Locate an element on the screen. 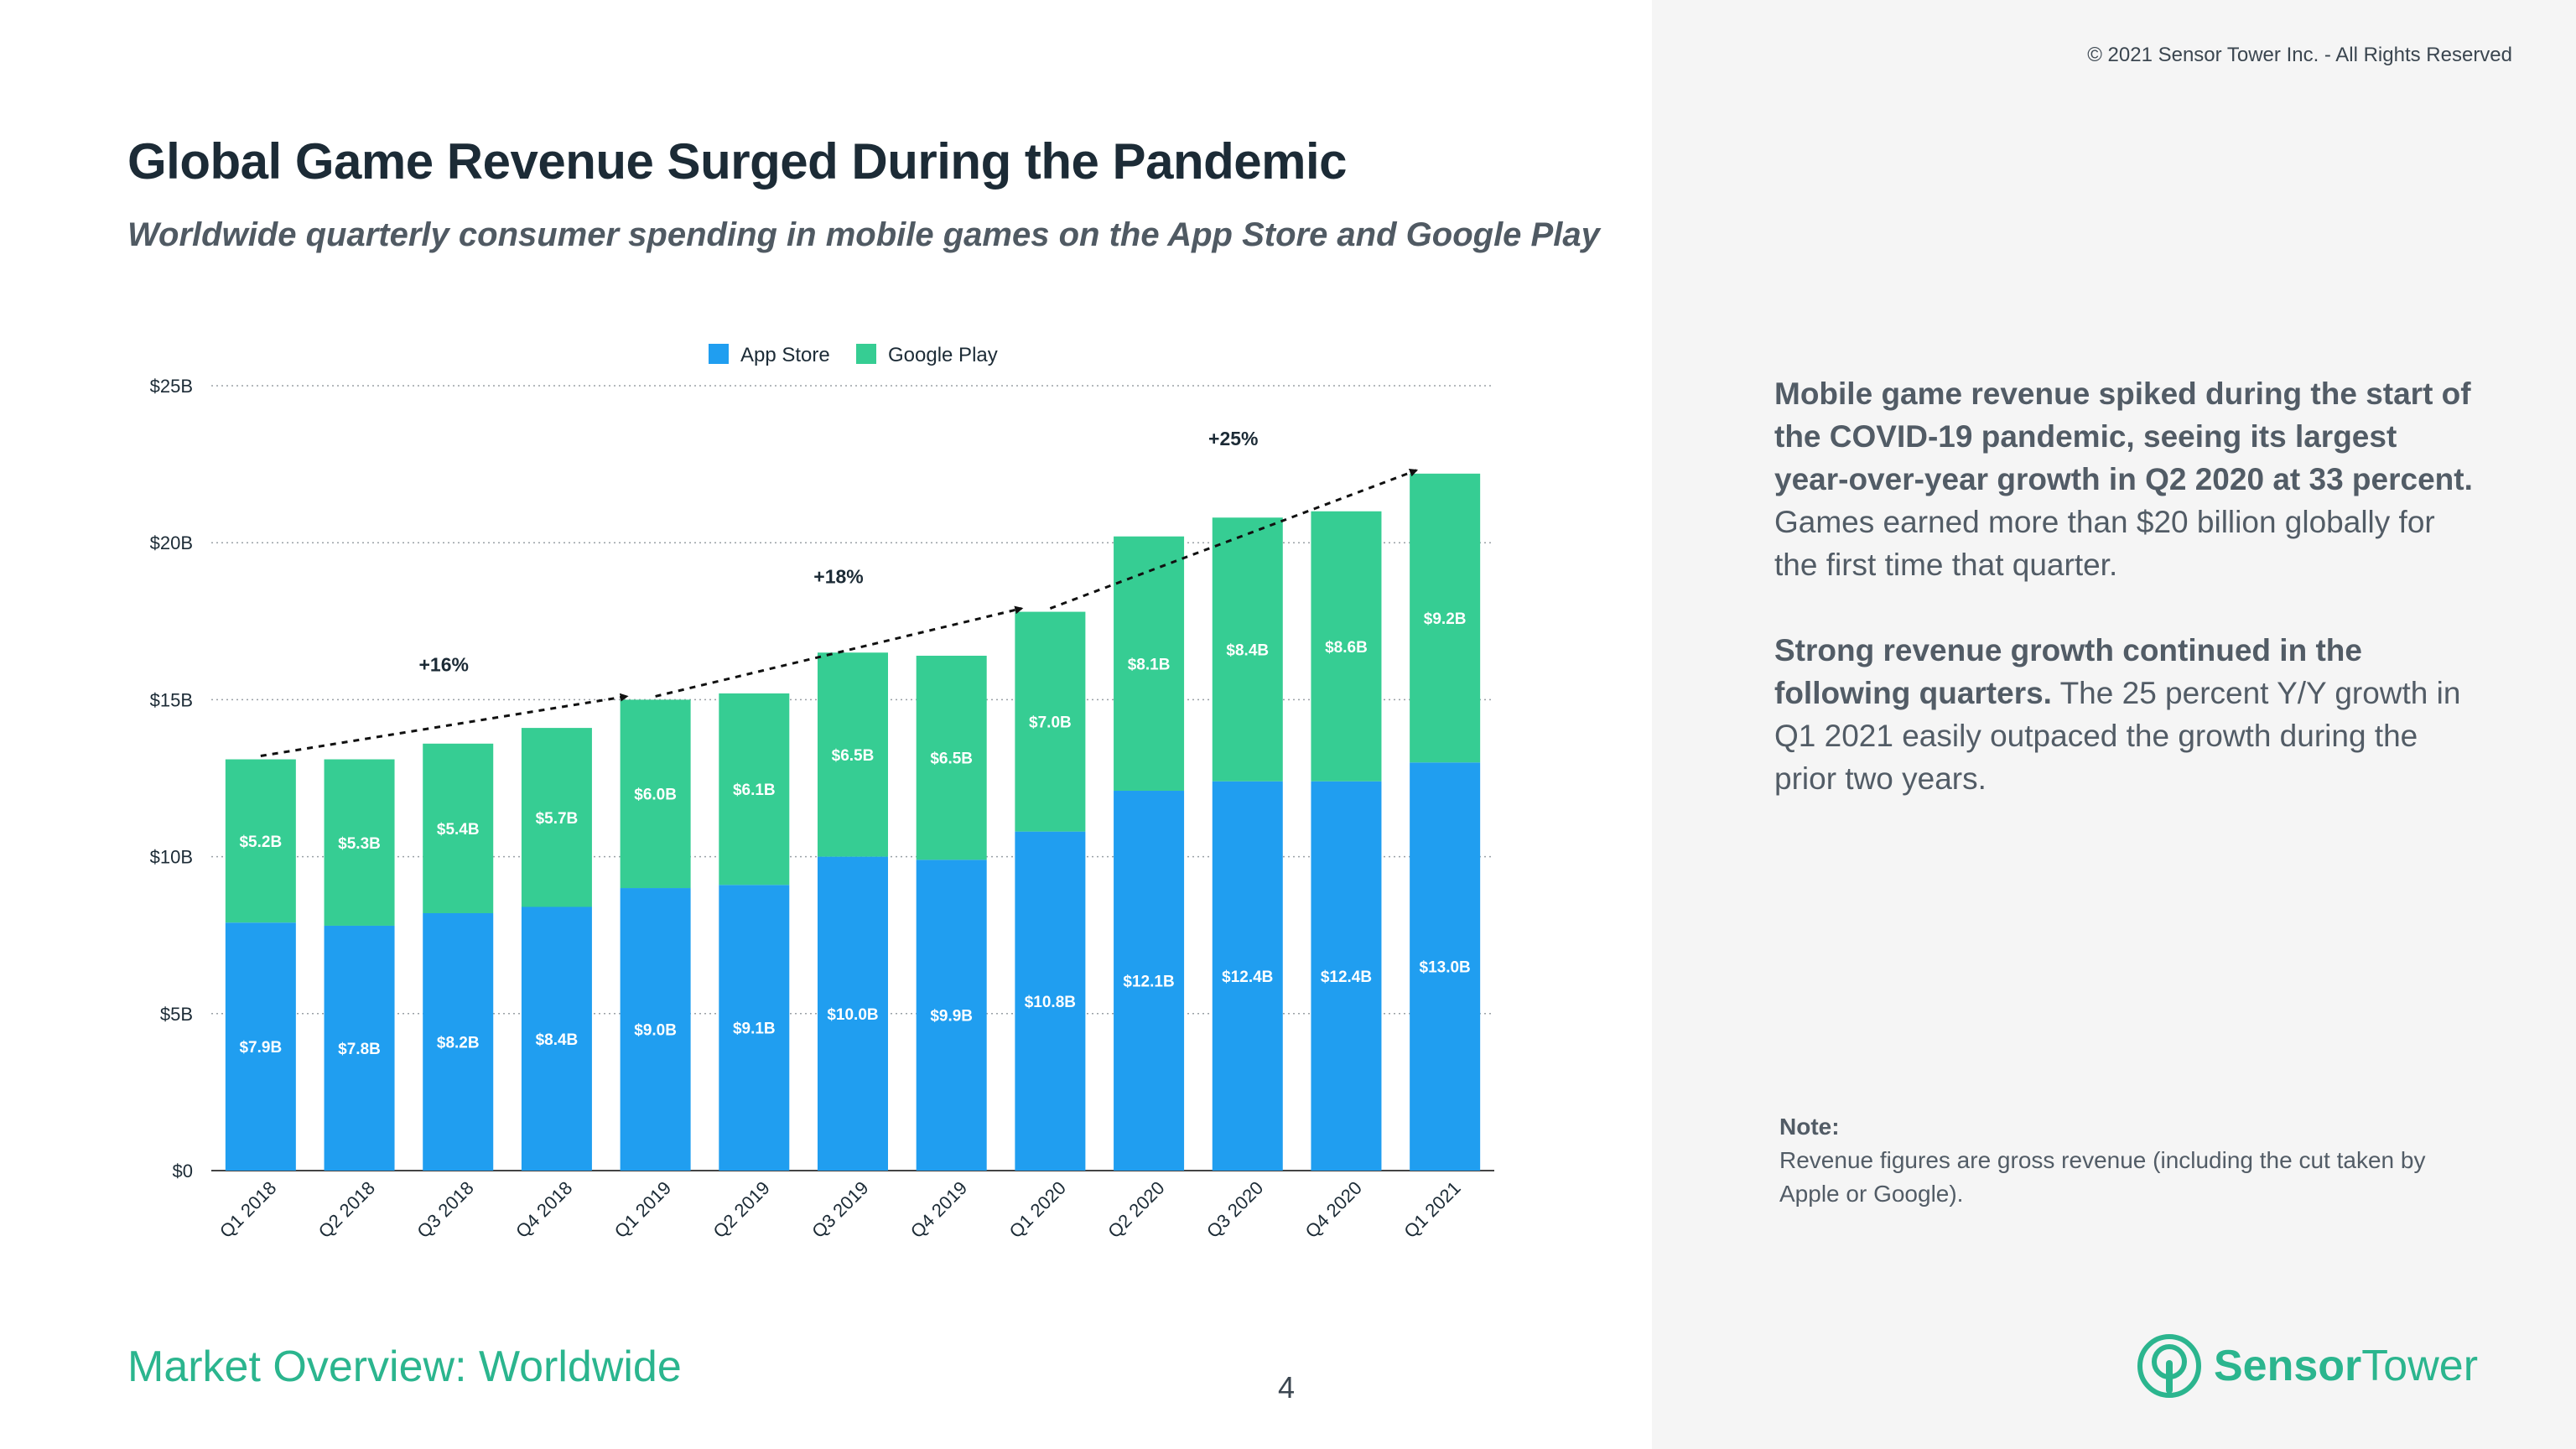  data-label-app-store: $8.2B is located at coordinates (459, 1043).